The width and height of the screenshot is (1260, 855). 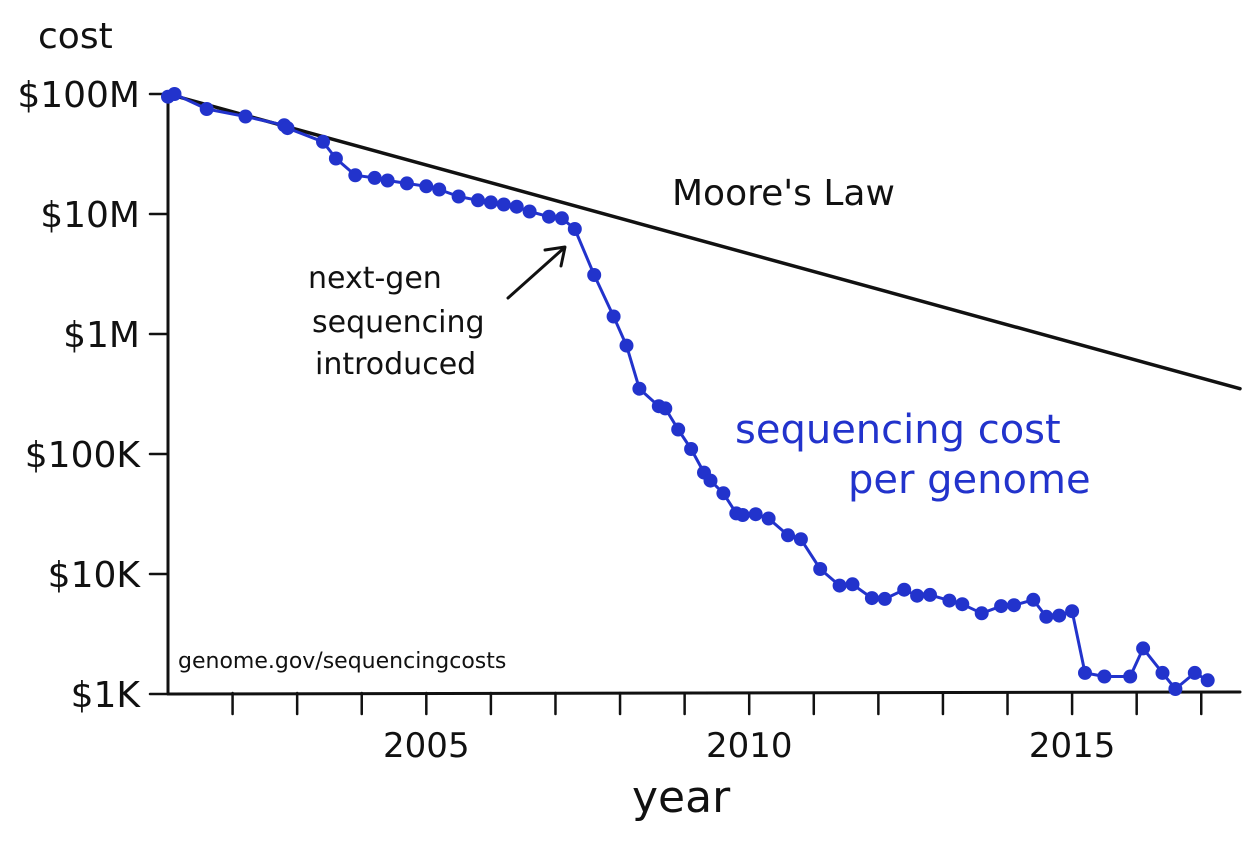 I want to click on sequencing-cost-label-line2: per genome, so click(x=969, y=480).